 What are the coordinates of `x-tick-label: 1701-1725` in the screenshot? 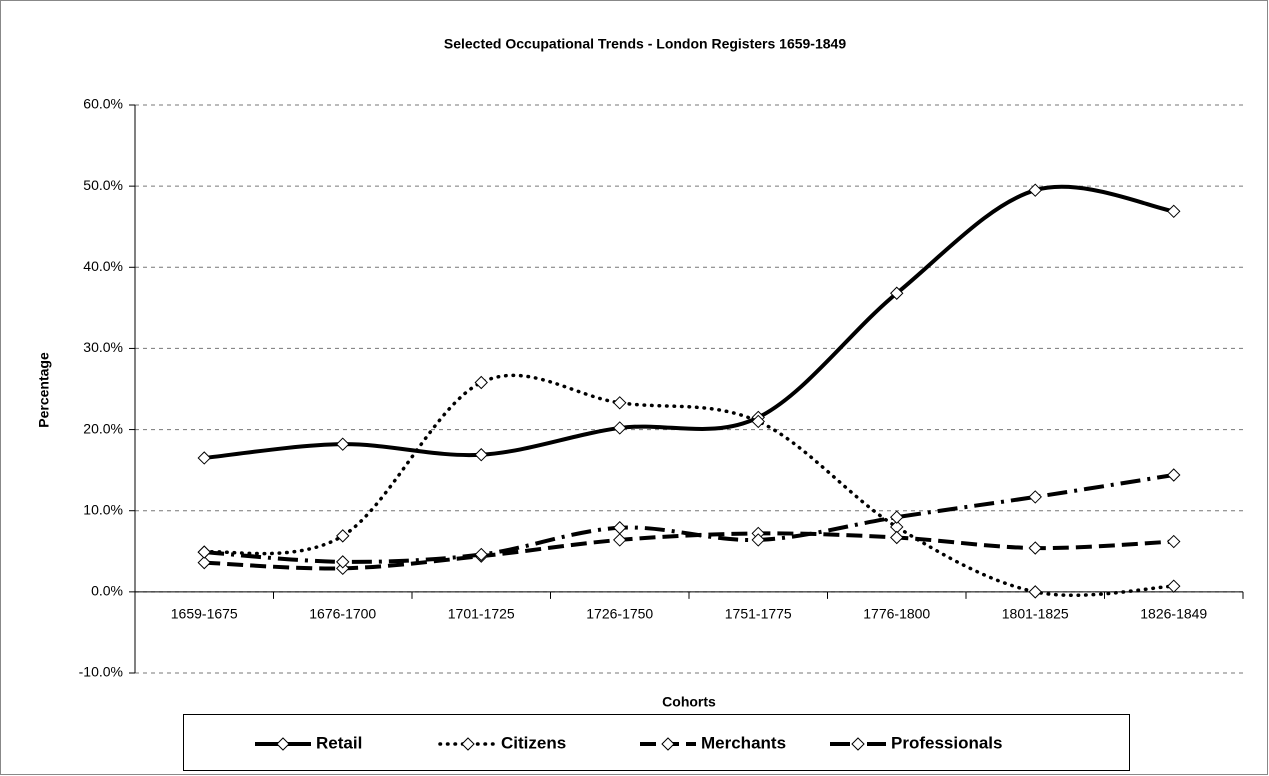 It's located at (481, 614).